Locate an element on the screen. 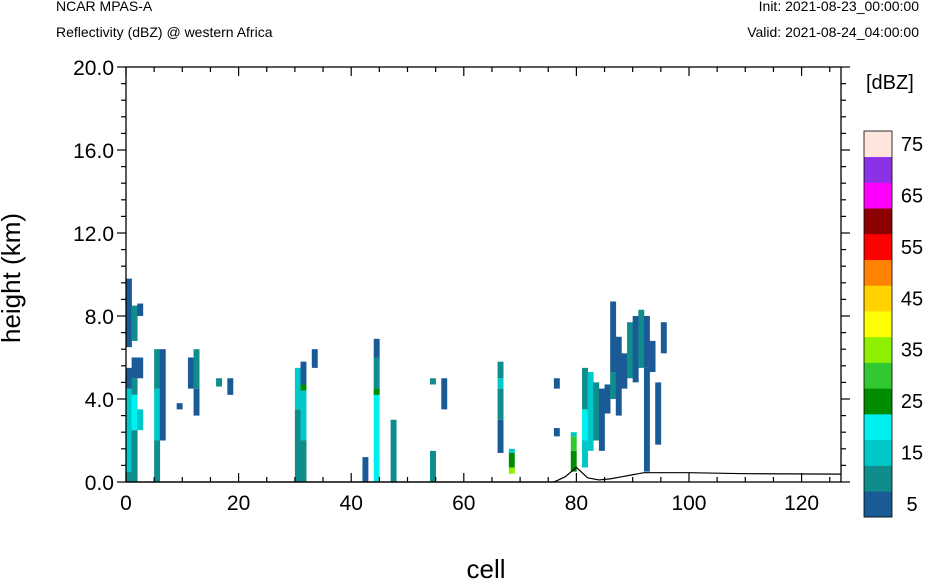 This screenshot has width=925, height=580. y-tick-label: 8.0 is located at coordinates (99, 317).